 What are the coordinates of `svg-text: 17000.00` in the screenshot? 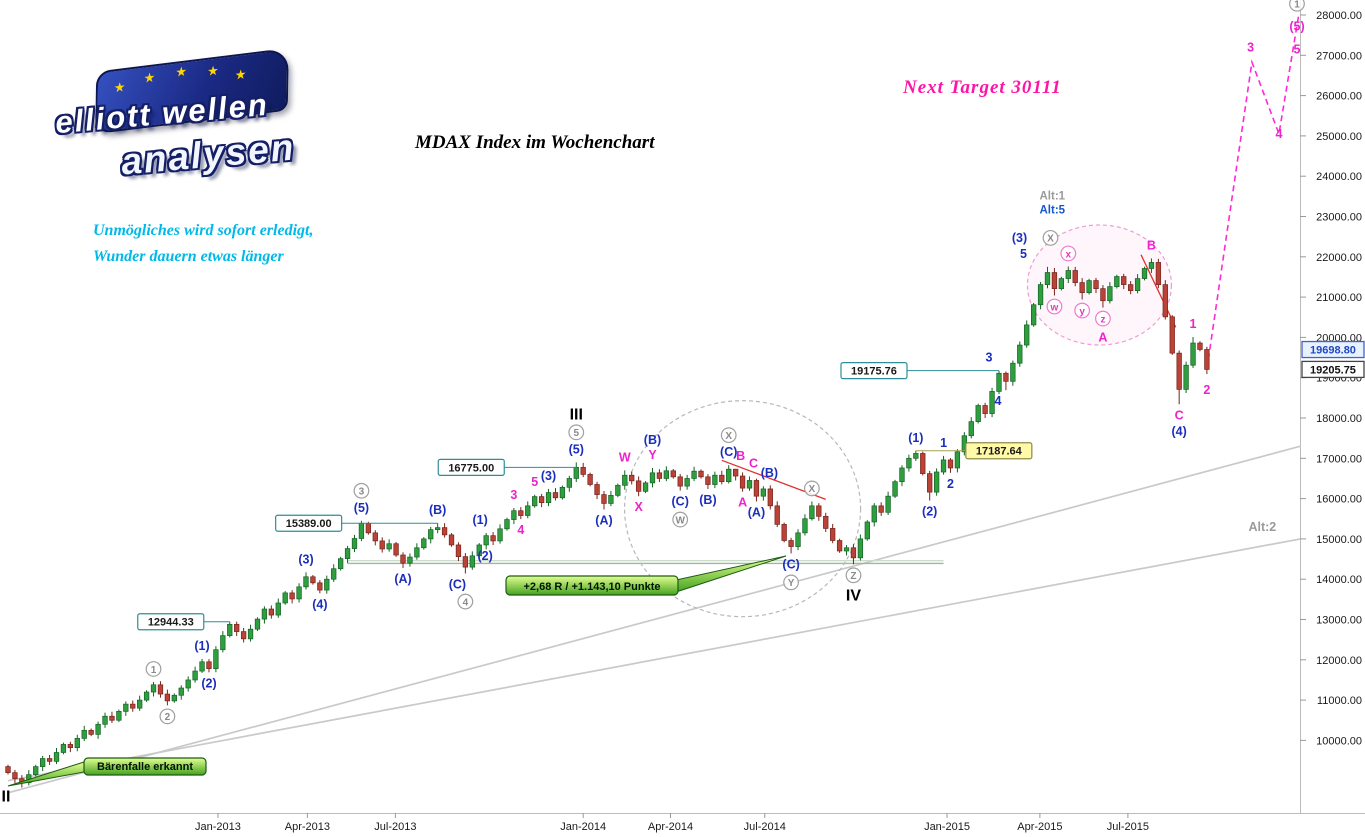 It's located at (1339, 459).